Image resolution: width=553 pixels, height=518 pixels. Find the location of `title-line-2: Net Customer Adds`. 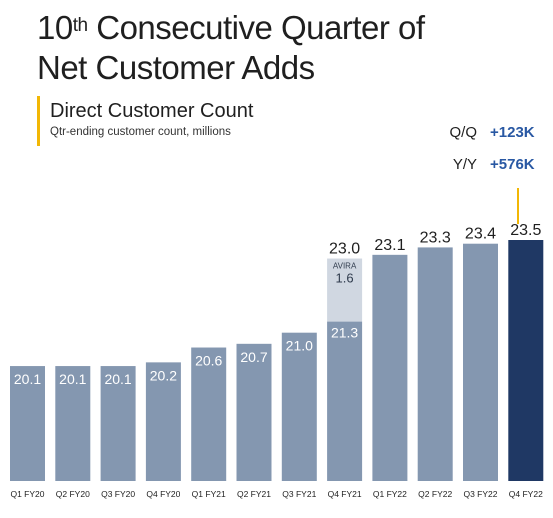

title-line-2: Net Customer Adds is located at coordinates (176, 67).